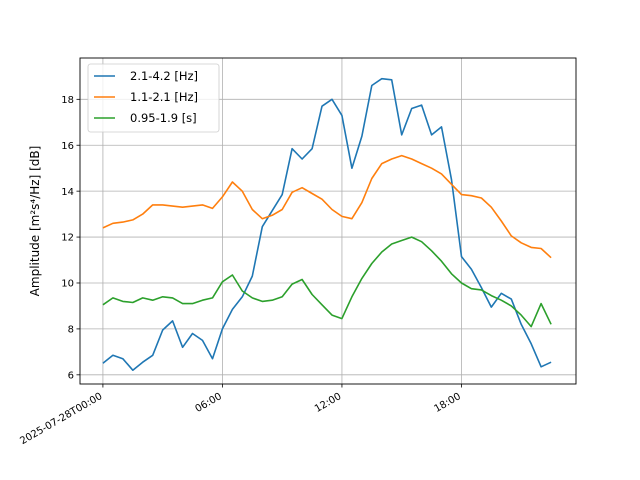 This screenshot has width=640, height=480. I want to click on legend-label: 2.1-4.2 [Hz], so click(164, 76).